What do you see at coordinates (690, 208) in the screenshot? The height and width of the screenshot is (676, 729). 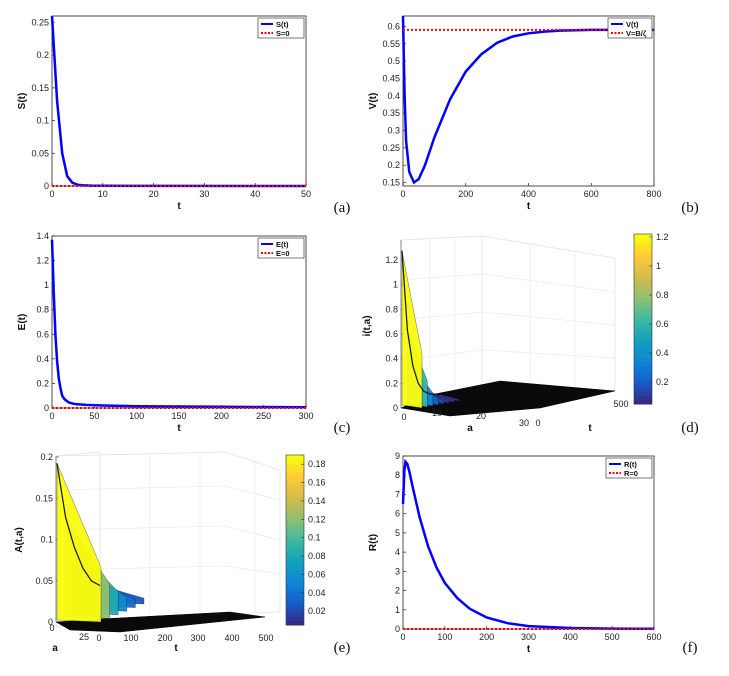 I see `panel-label: (b)` at bounding box center [690, 208].